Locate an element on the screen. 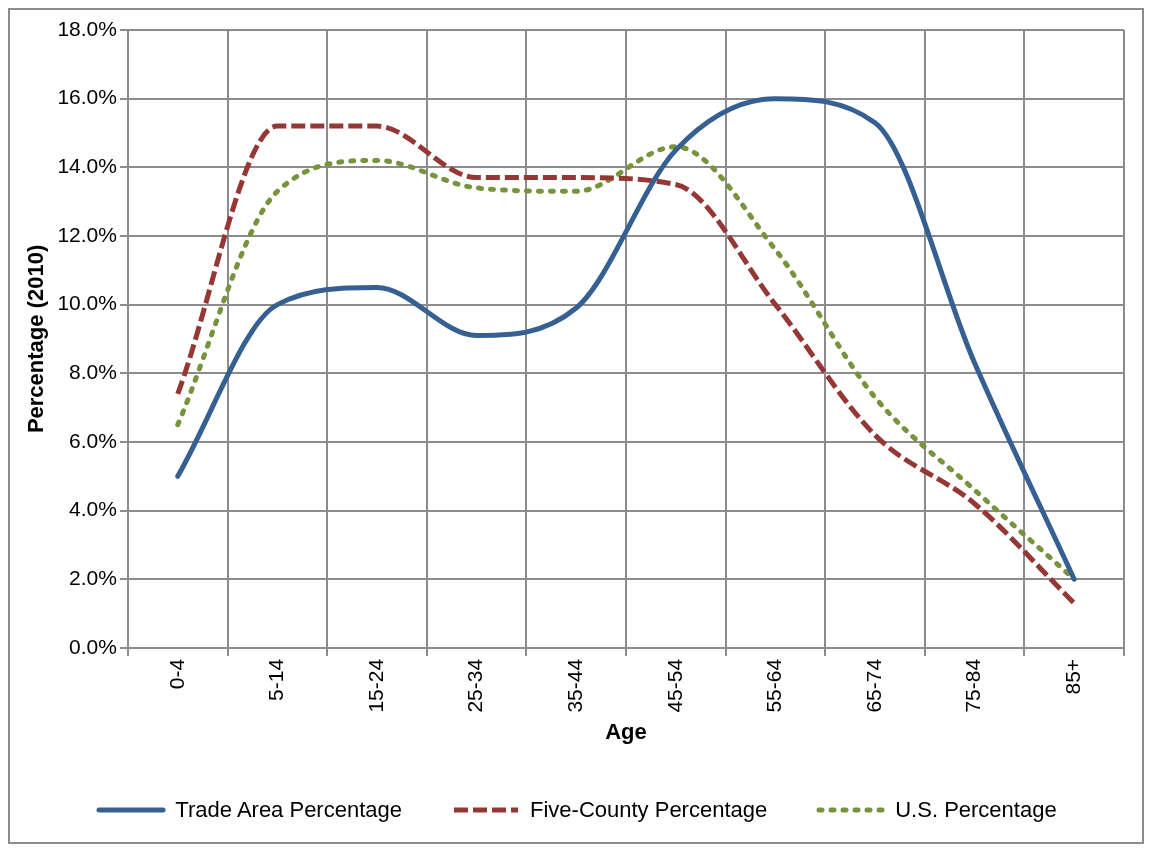  y-axis-title: Percentage (2010) is located at coordinates (36, 339).